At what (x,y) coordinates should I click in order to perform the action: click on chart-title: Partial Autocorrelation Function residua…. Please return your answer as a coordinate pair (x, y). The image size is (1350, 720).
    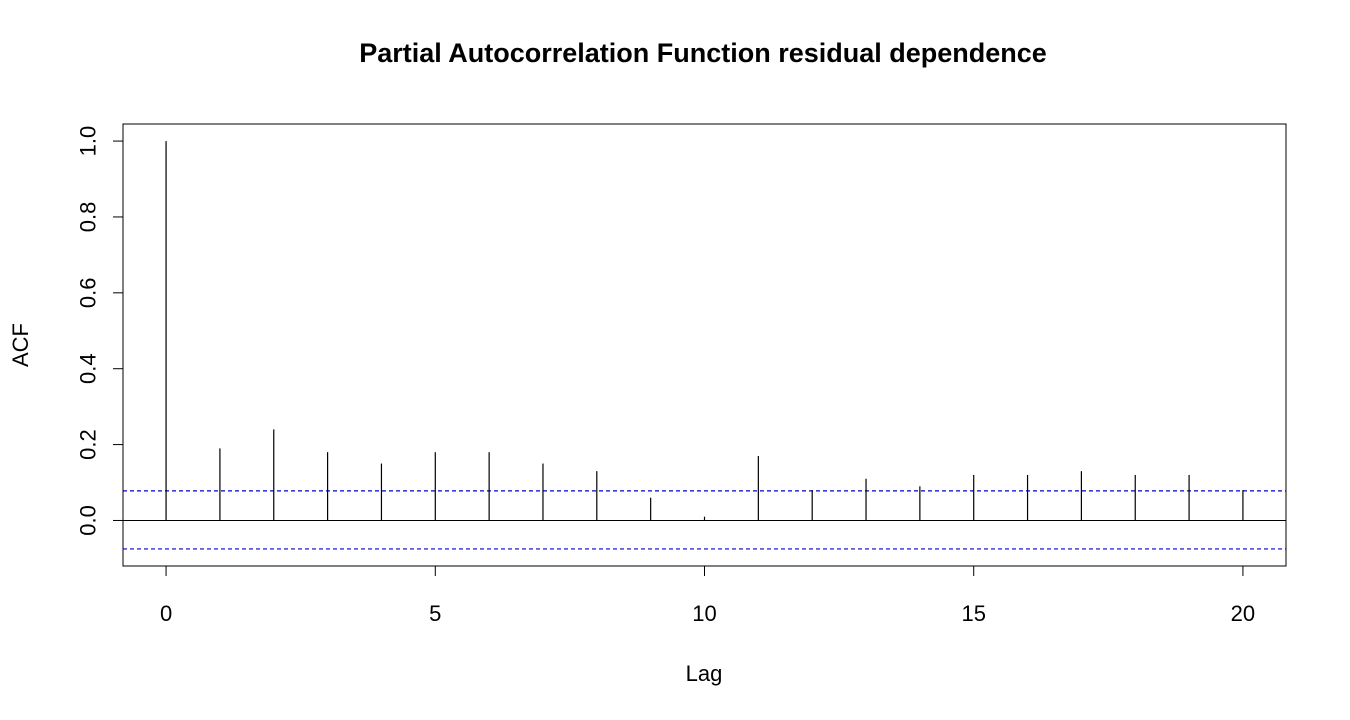
    Looking at the image, I should click on (703, 53).